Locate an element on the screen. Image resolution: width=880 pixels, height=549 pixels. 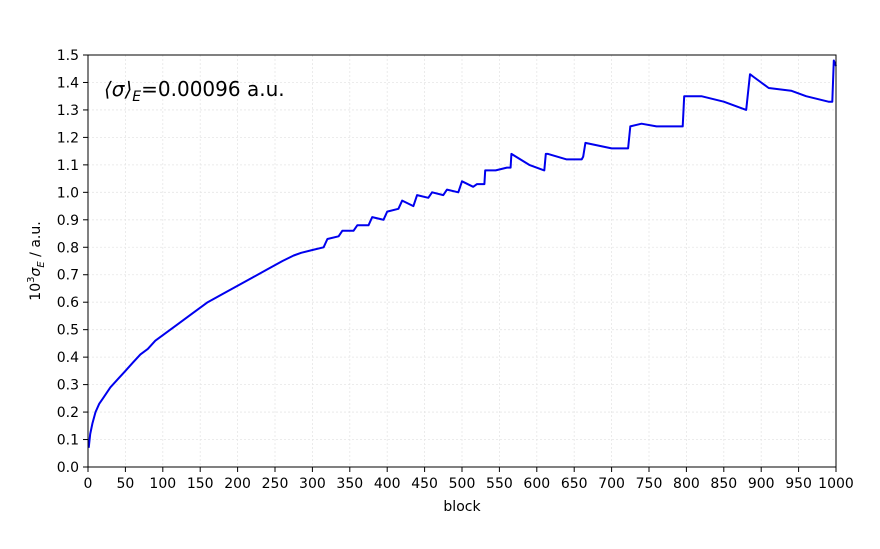
x-tick-label: 250 is located at coordinates (275, 484).